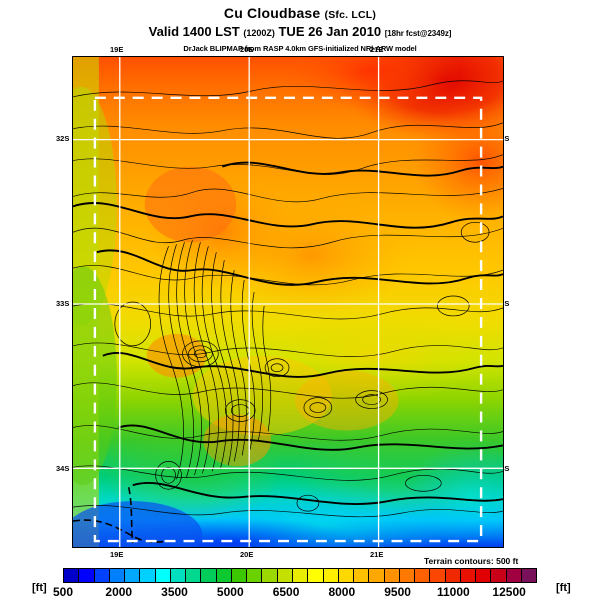 The height and width of the screenshot is (600, 600). I want to click on terrain-contours-ridges, so click(215, 360).